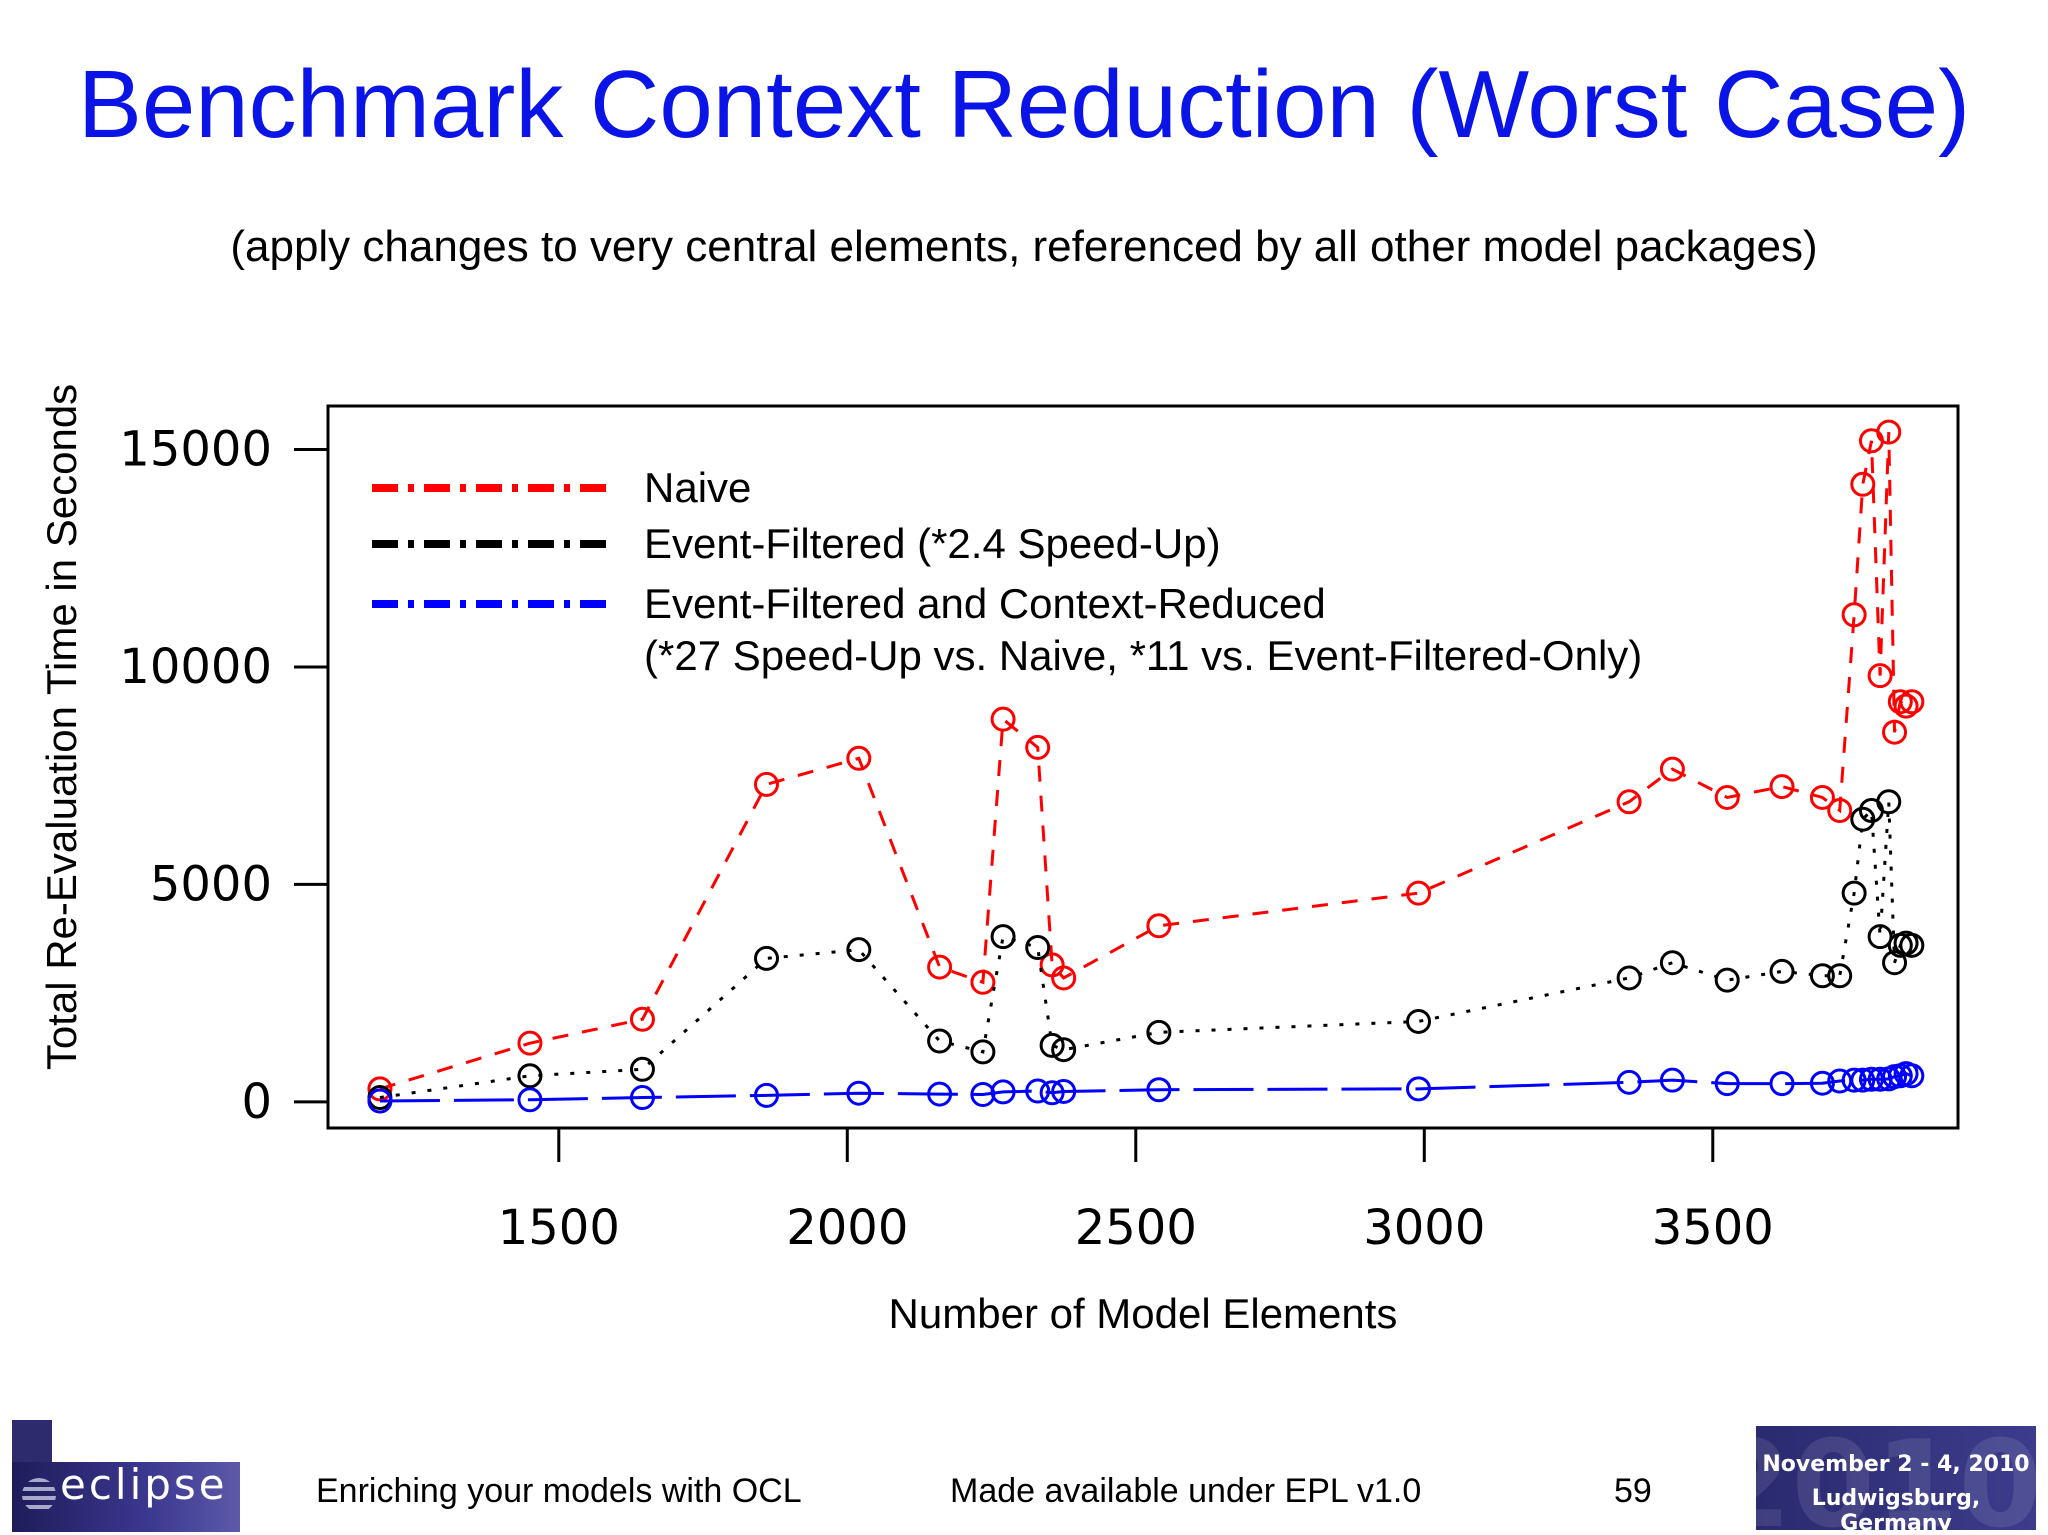  Describe the element at coordinates (195, 667) in the screenshot. I see `y-tick-label: 10000` at that location.